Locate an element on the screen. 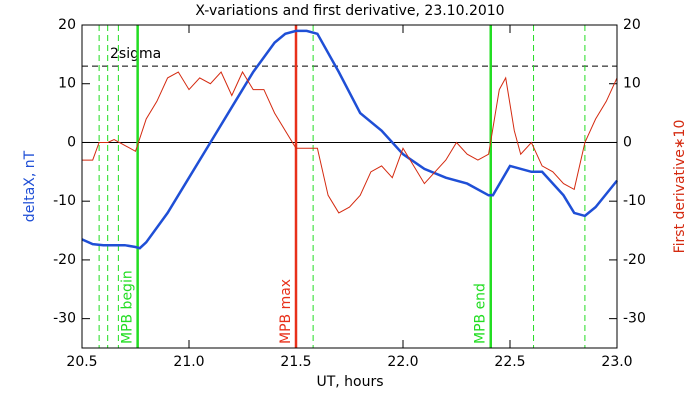 Image resolution: width=700 pixels, height=400 pixels. y-axis-label: First derivative∗10 is located at coordinates (680, 187).